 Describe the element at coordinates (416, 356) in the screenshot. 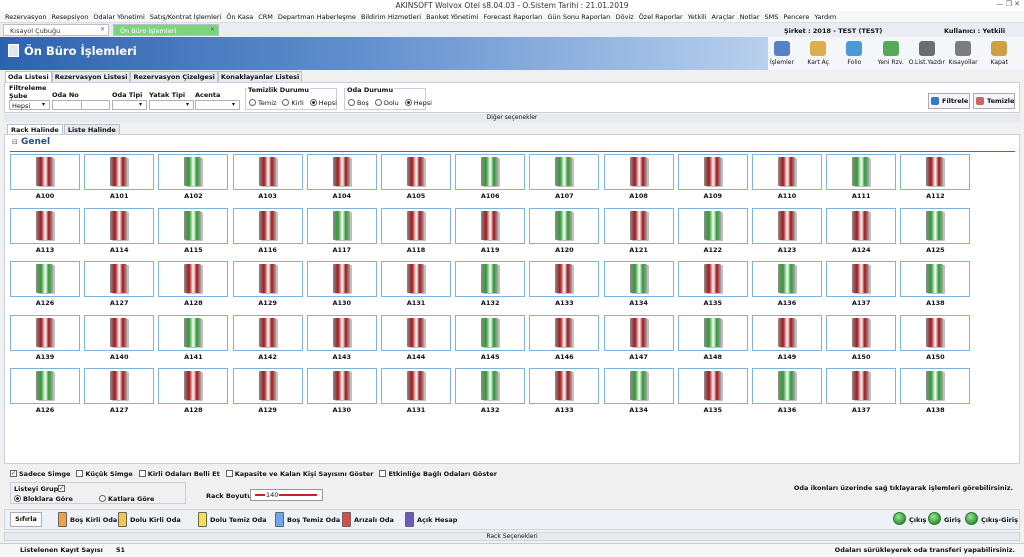

I see `room-label: A144` at that location.